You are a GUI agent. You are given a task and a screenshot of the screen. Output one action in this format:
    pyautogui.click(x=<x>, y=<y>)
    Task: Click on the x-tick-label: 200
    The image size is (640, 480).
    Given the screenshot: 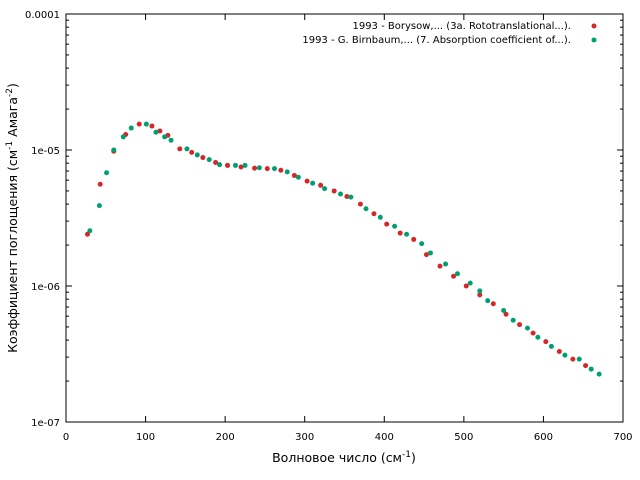 What is the action you would take?
    pyautogui.click(x=225, y=437)
    